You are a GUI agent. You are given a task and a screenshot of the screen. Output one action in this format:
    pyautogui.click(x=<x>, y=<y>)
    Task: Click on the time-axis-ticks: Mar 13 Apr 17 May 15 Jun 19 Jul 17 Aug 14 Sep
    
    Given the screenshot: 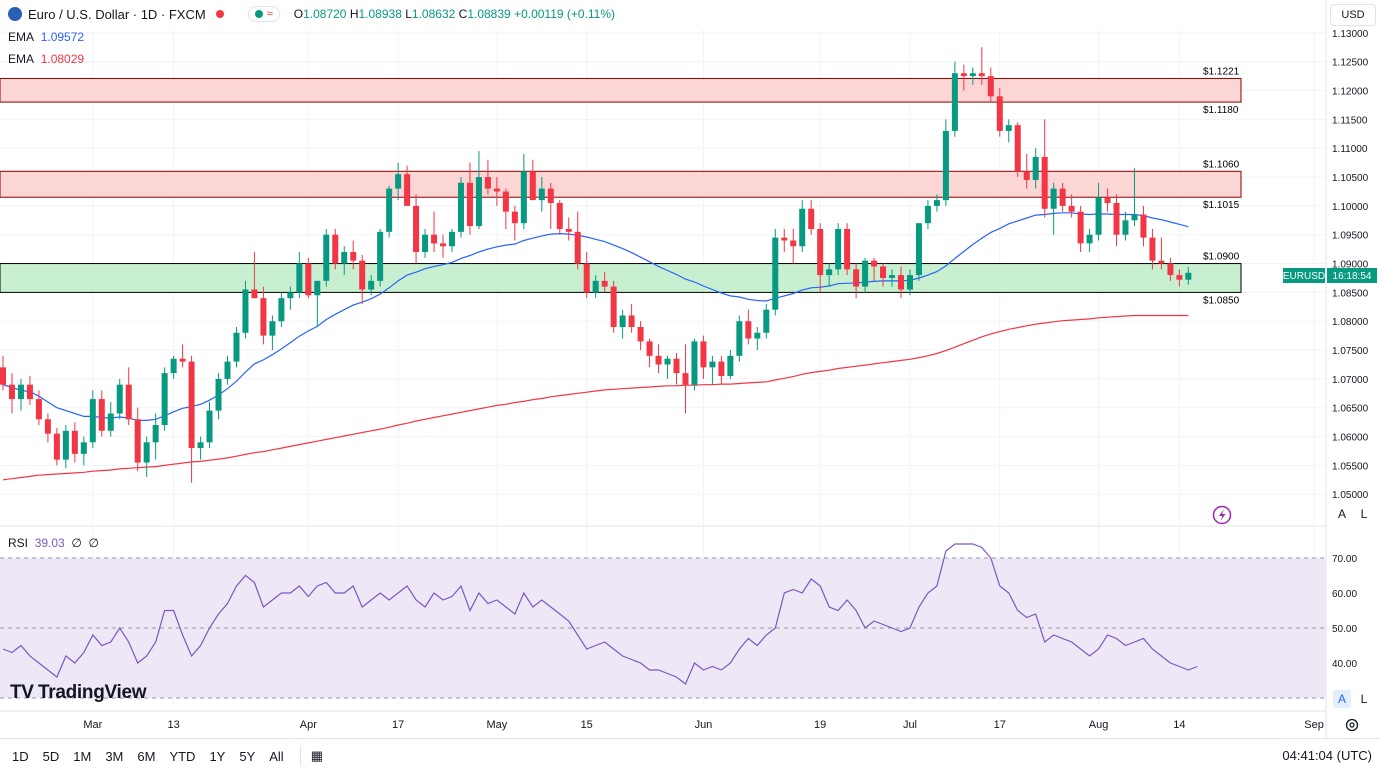 What is the action you would take?
    pyautogui.click(x=703, y=725)
    